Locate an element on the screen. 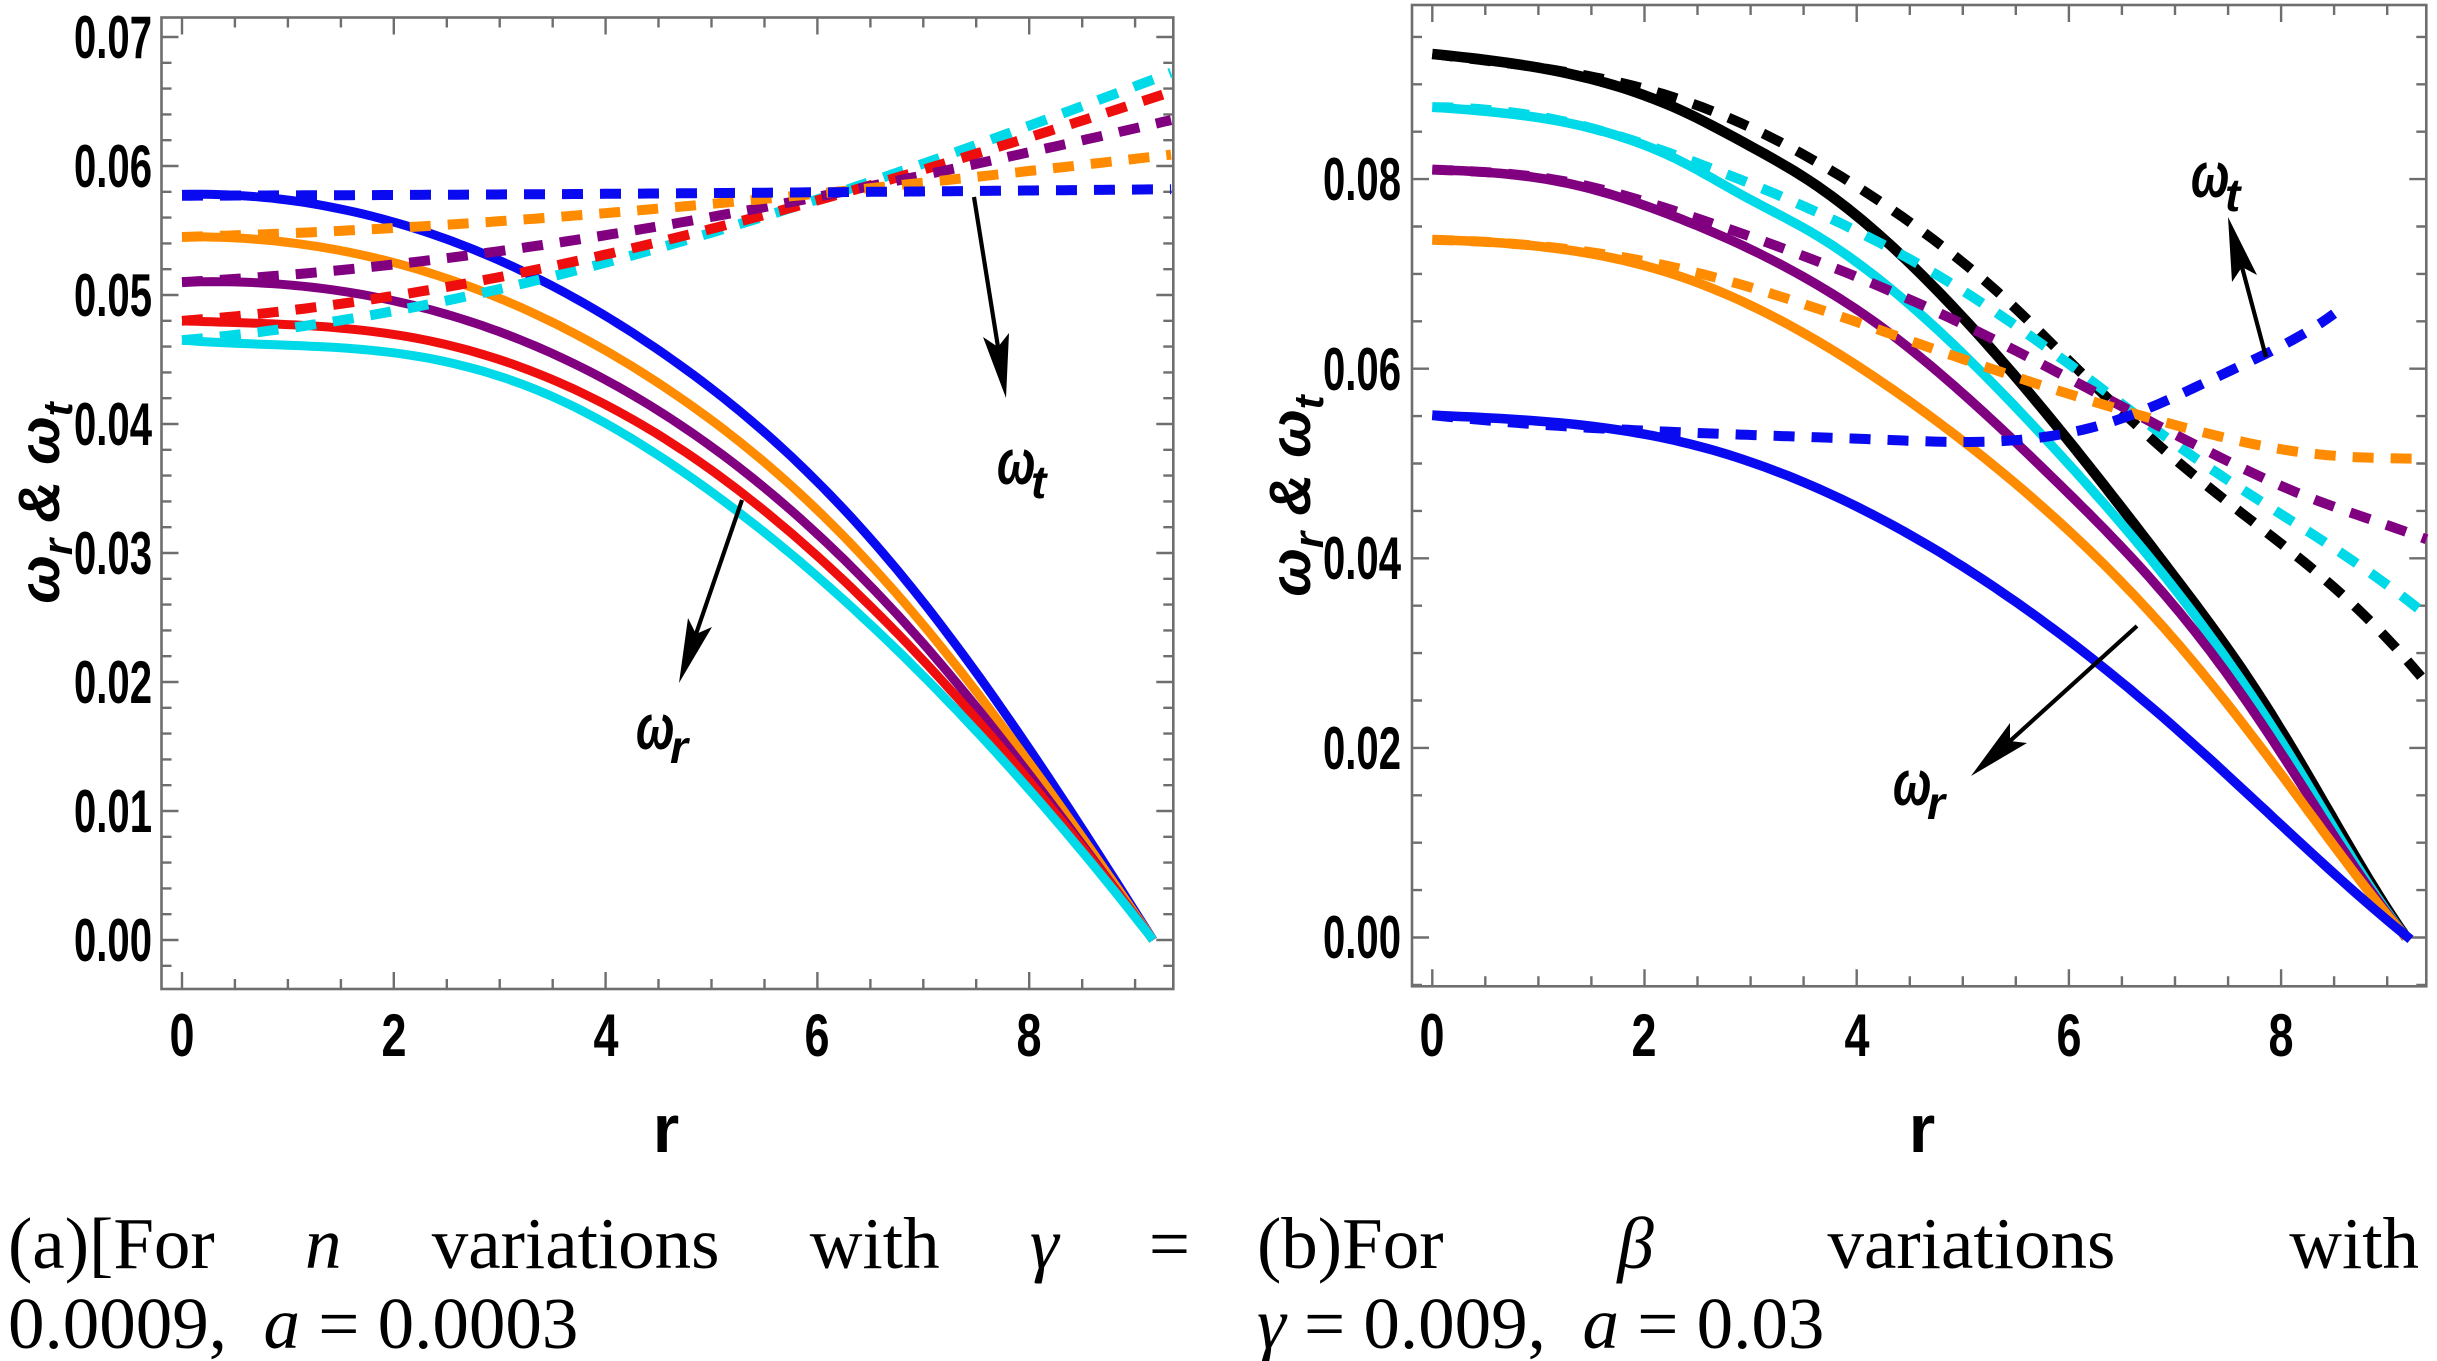 The height and width of the screenshot is (1361, 2437). svg-text: 0.07 is located at coordinates (113, 37).